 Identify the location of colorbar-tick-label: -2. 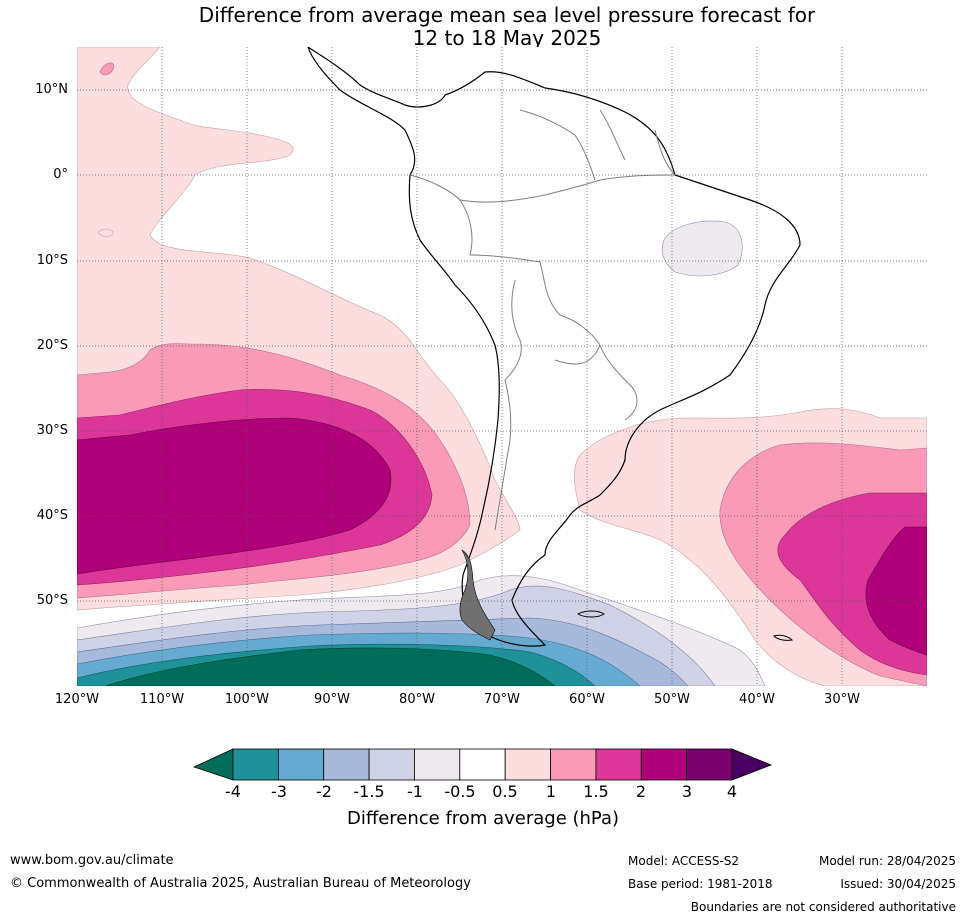
(324, 791).